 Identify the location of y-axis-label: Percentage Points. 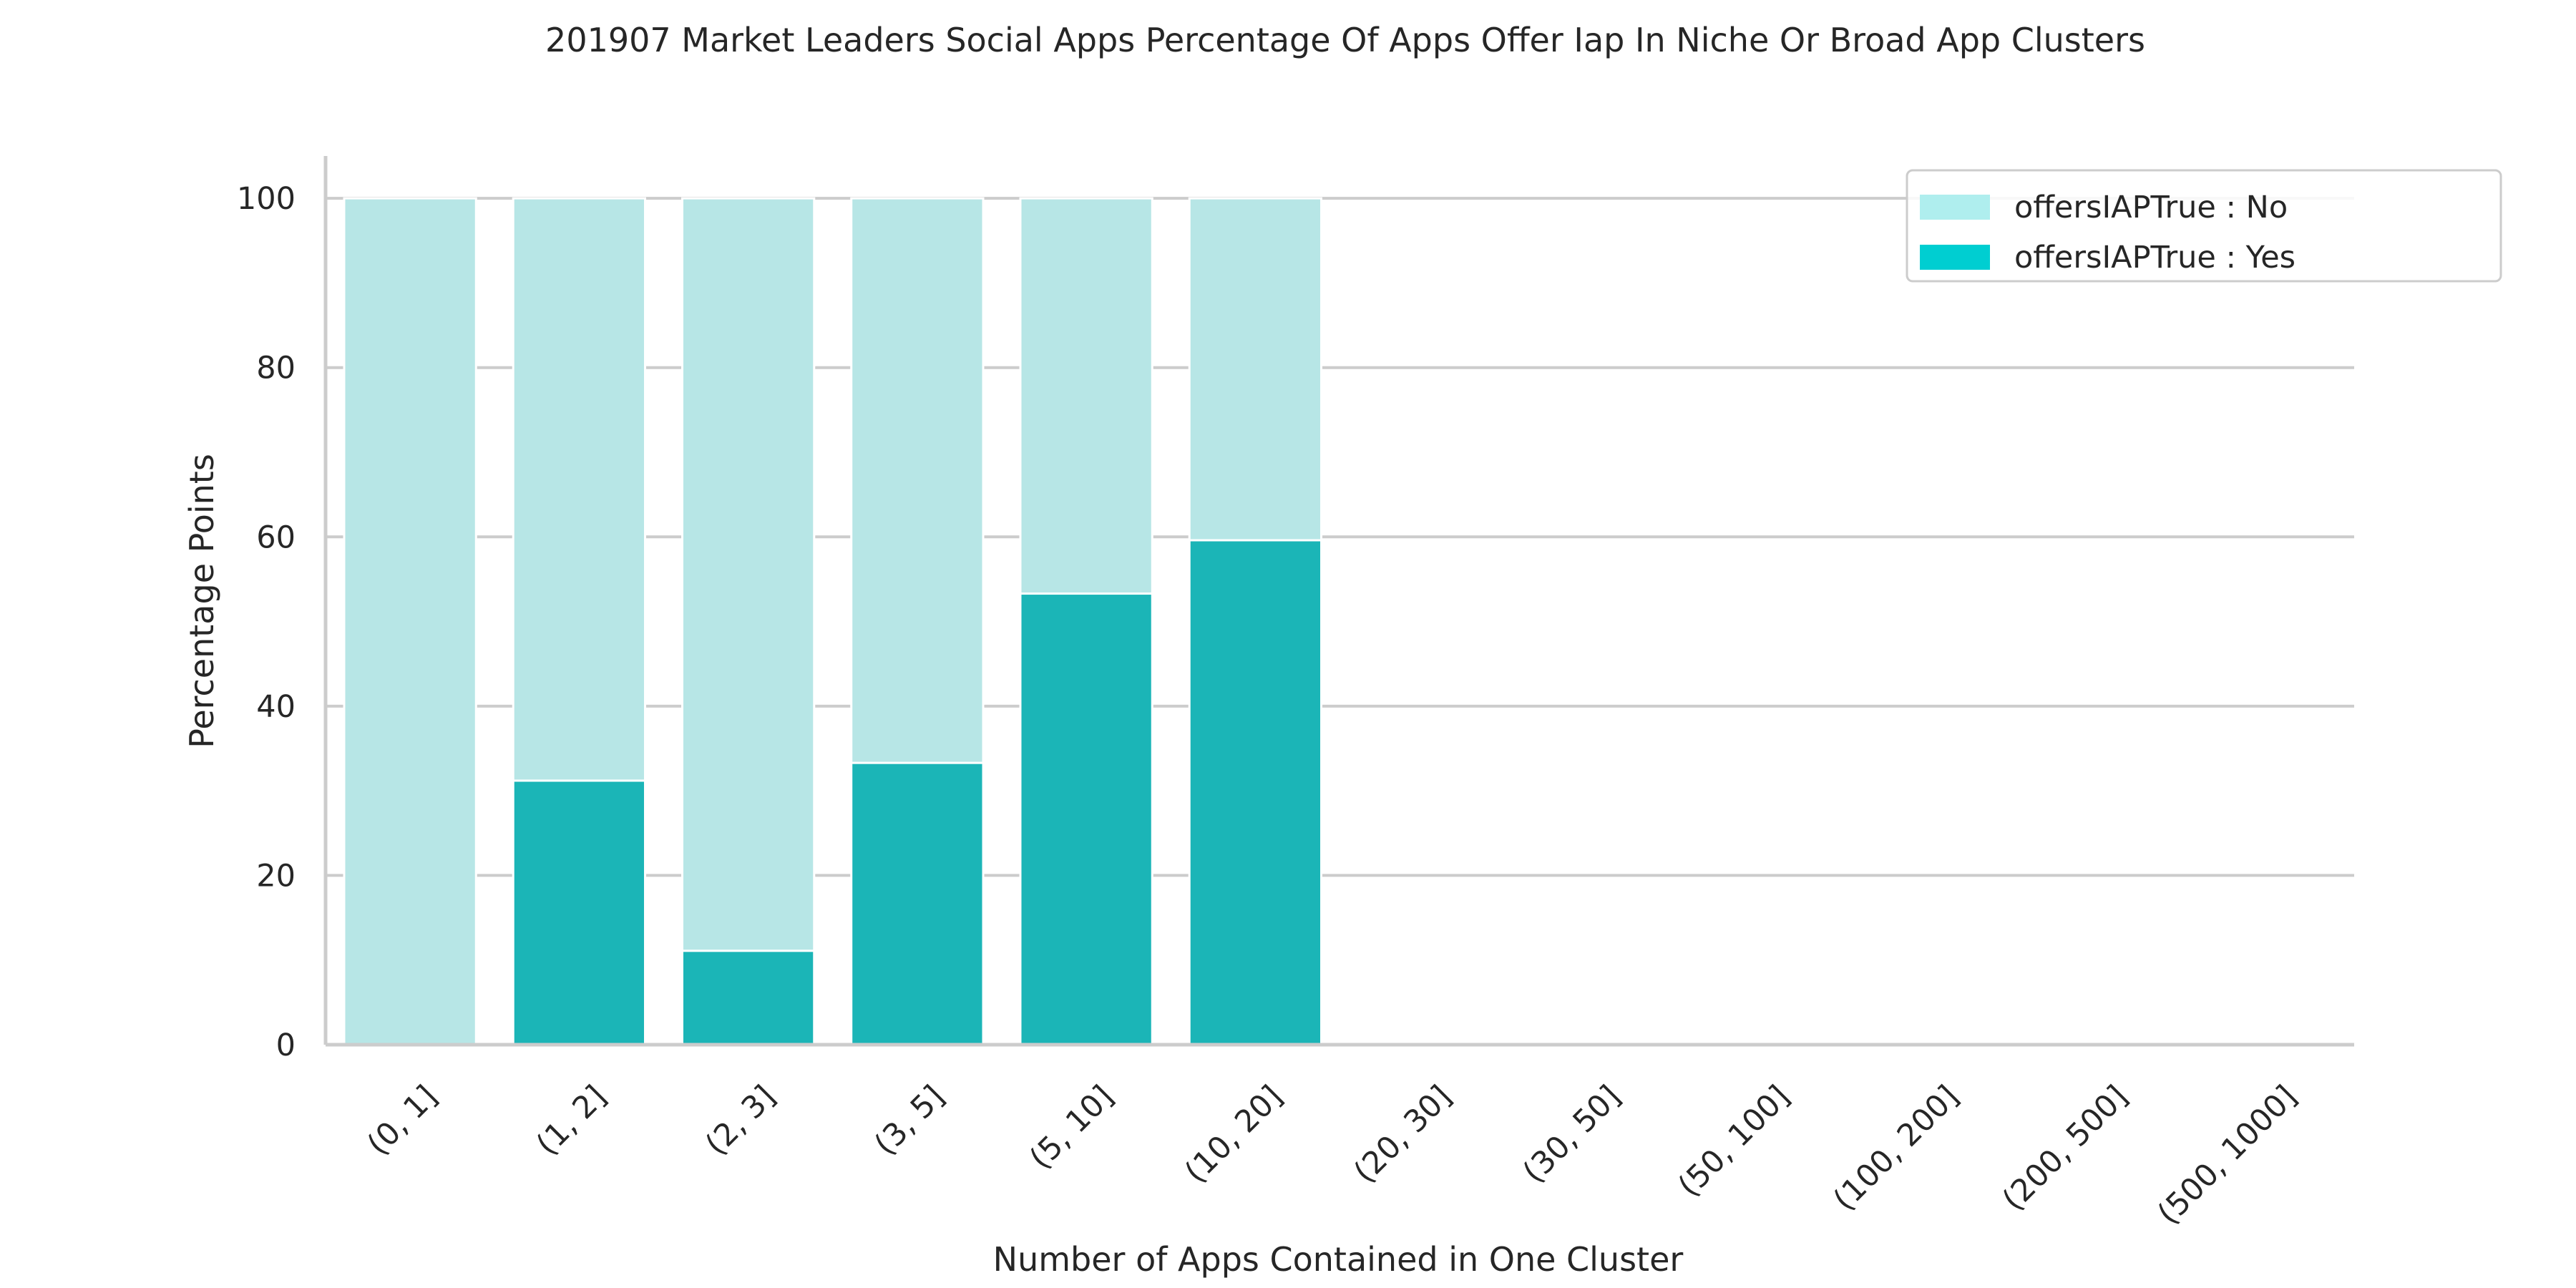
(201, 601).